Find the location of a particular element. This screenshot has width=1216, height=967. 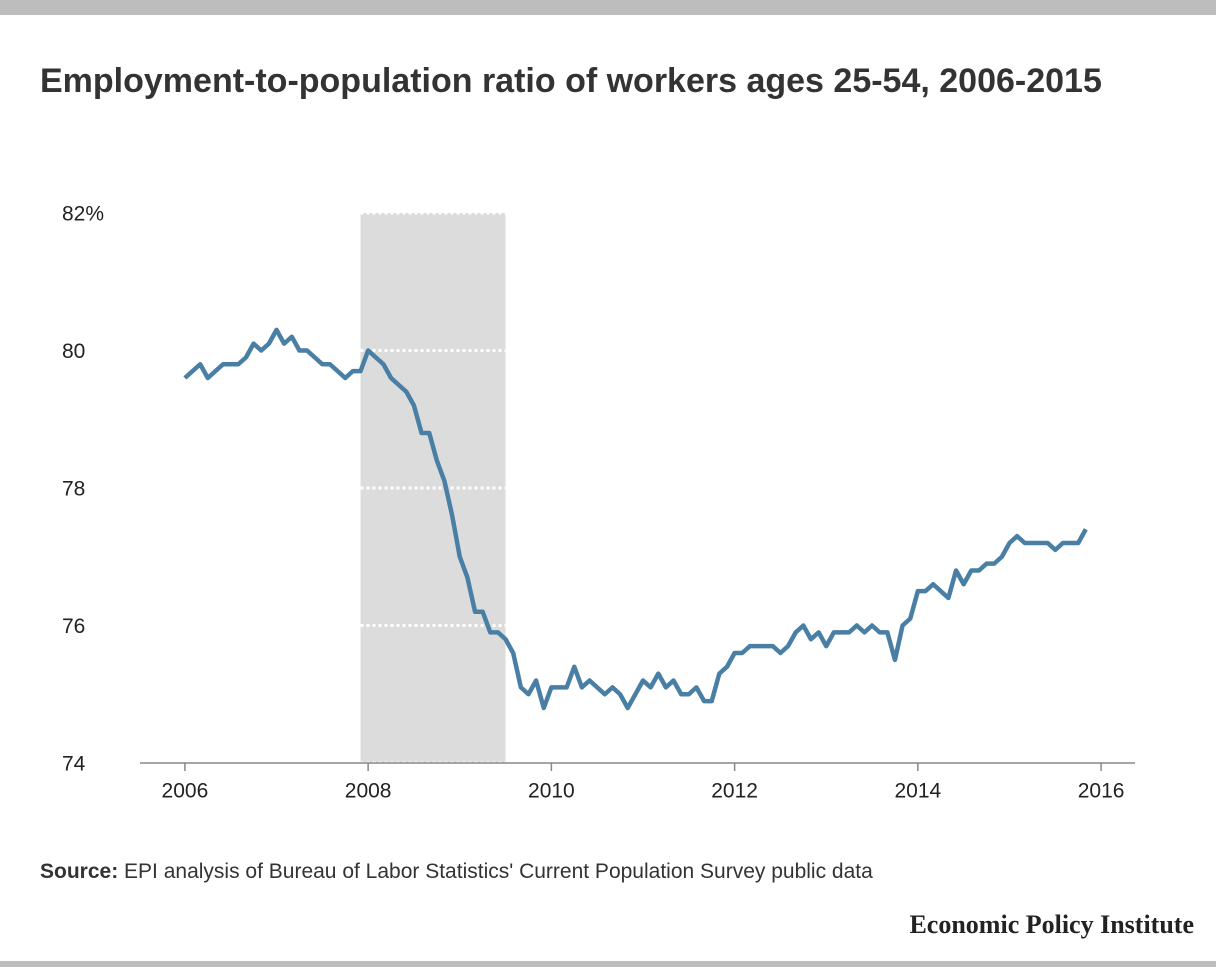

source-label: Source: is located at coordinates (79, 871).